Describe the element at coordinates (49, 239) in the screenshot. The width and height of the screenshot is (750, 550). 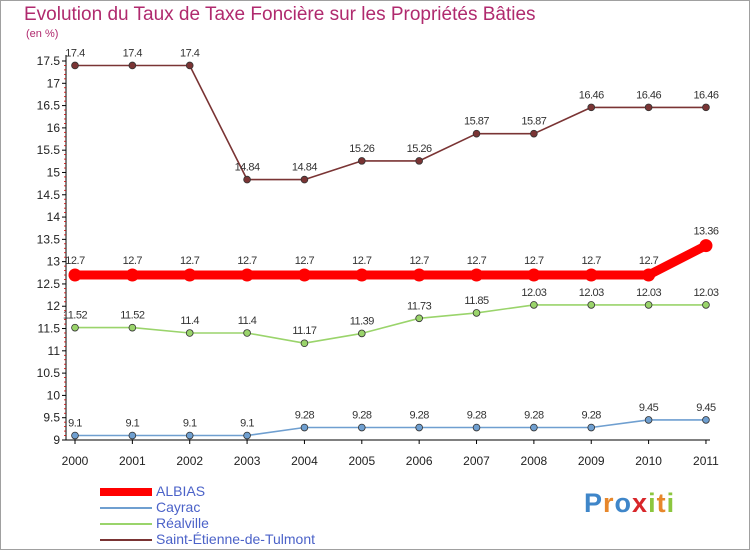
I see `y-tick-label: 13.5` at that location.